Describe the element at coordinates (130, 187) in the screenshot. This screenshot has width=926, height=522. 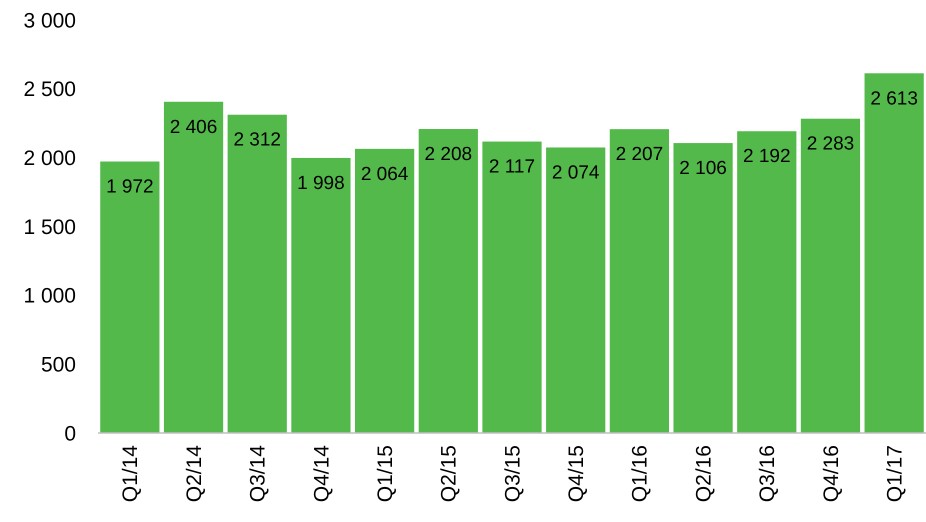
I see `data-label: 1 972` at that location.